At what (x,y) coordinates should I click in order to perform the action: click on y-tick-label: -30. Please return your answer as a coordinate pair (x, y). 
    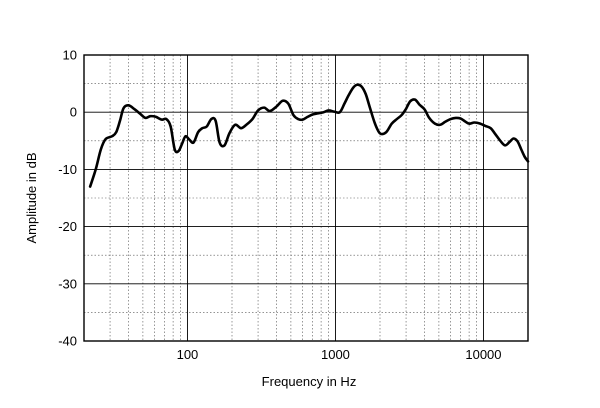
    Looking at the image, I should click on (67, 283).